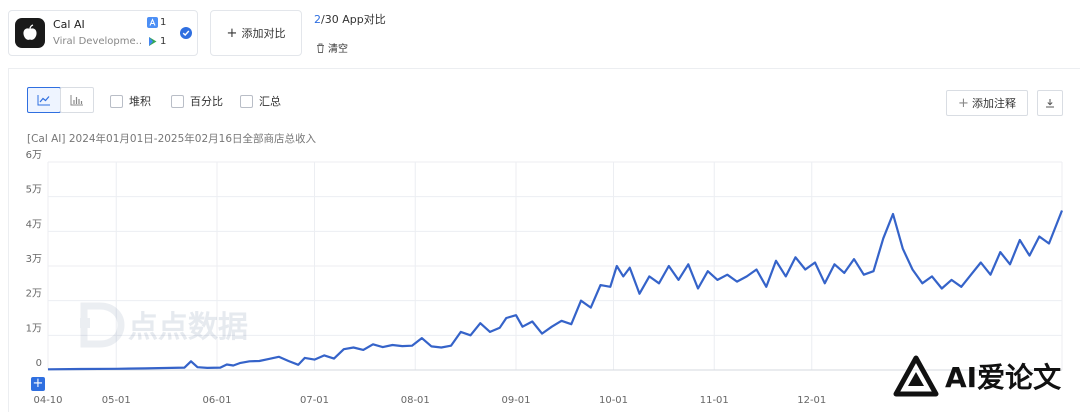 This screenshot has width=1080, height=412. I want to click on compare-count-current: 2, so click(317, 19).